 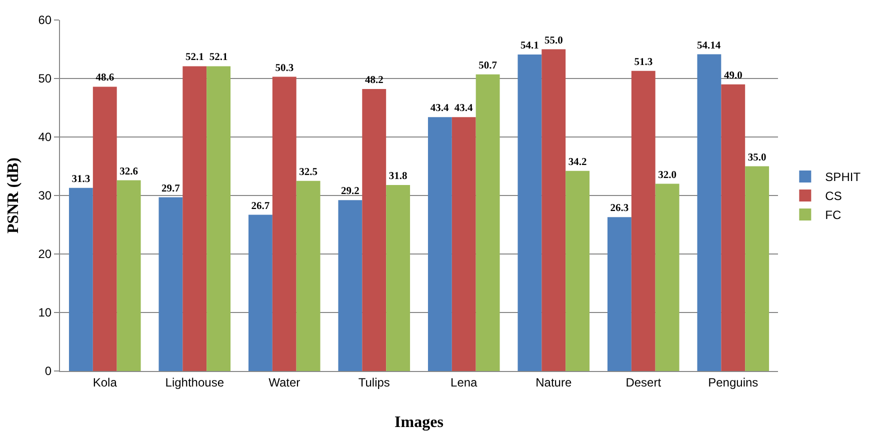 I want to click on data-label: 35.0, so click(x=757, y=158).